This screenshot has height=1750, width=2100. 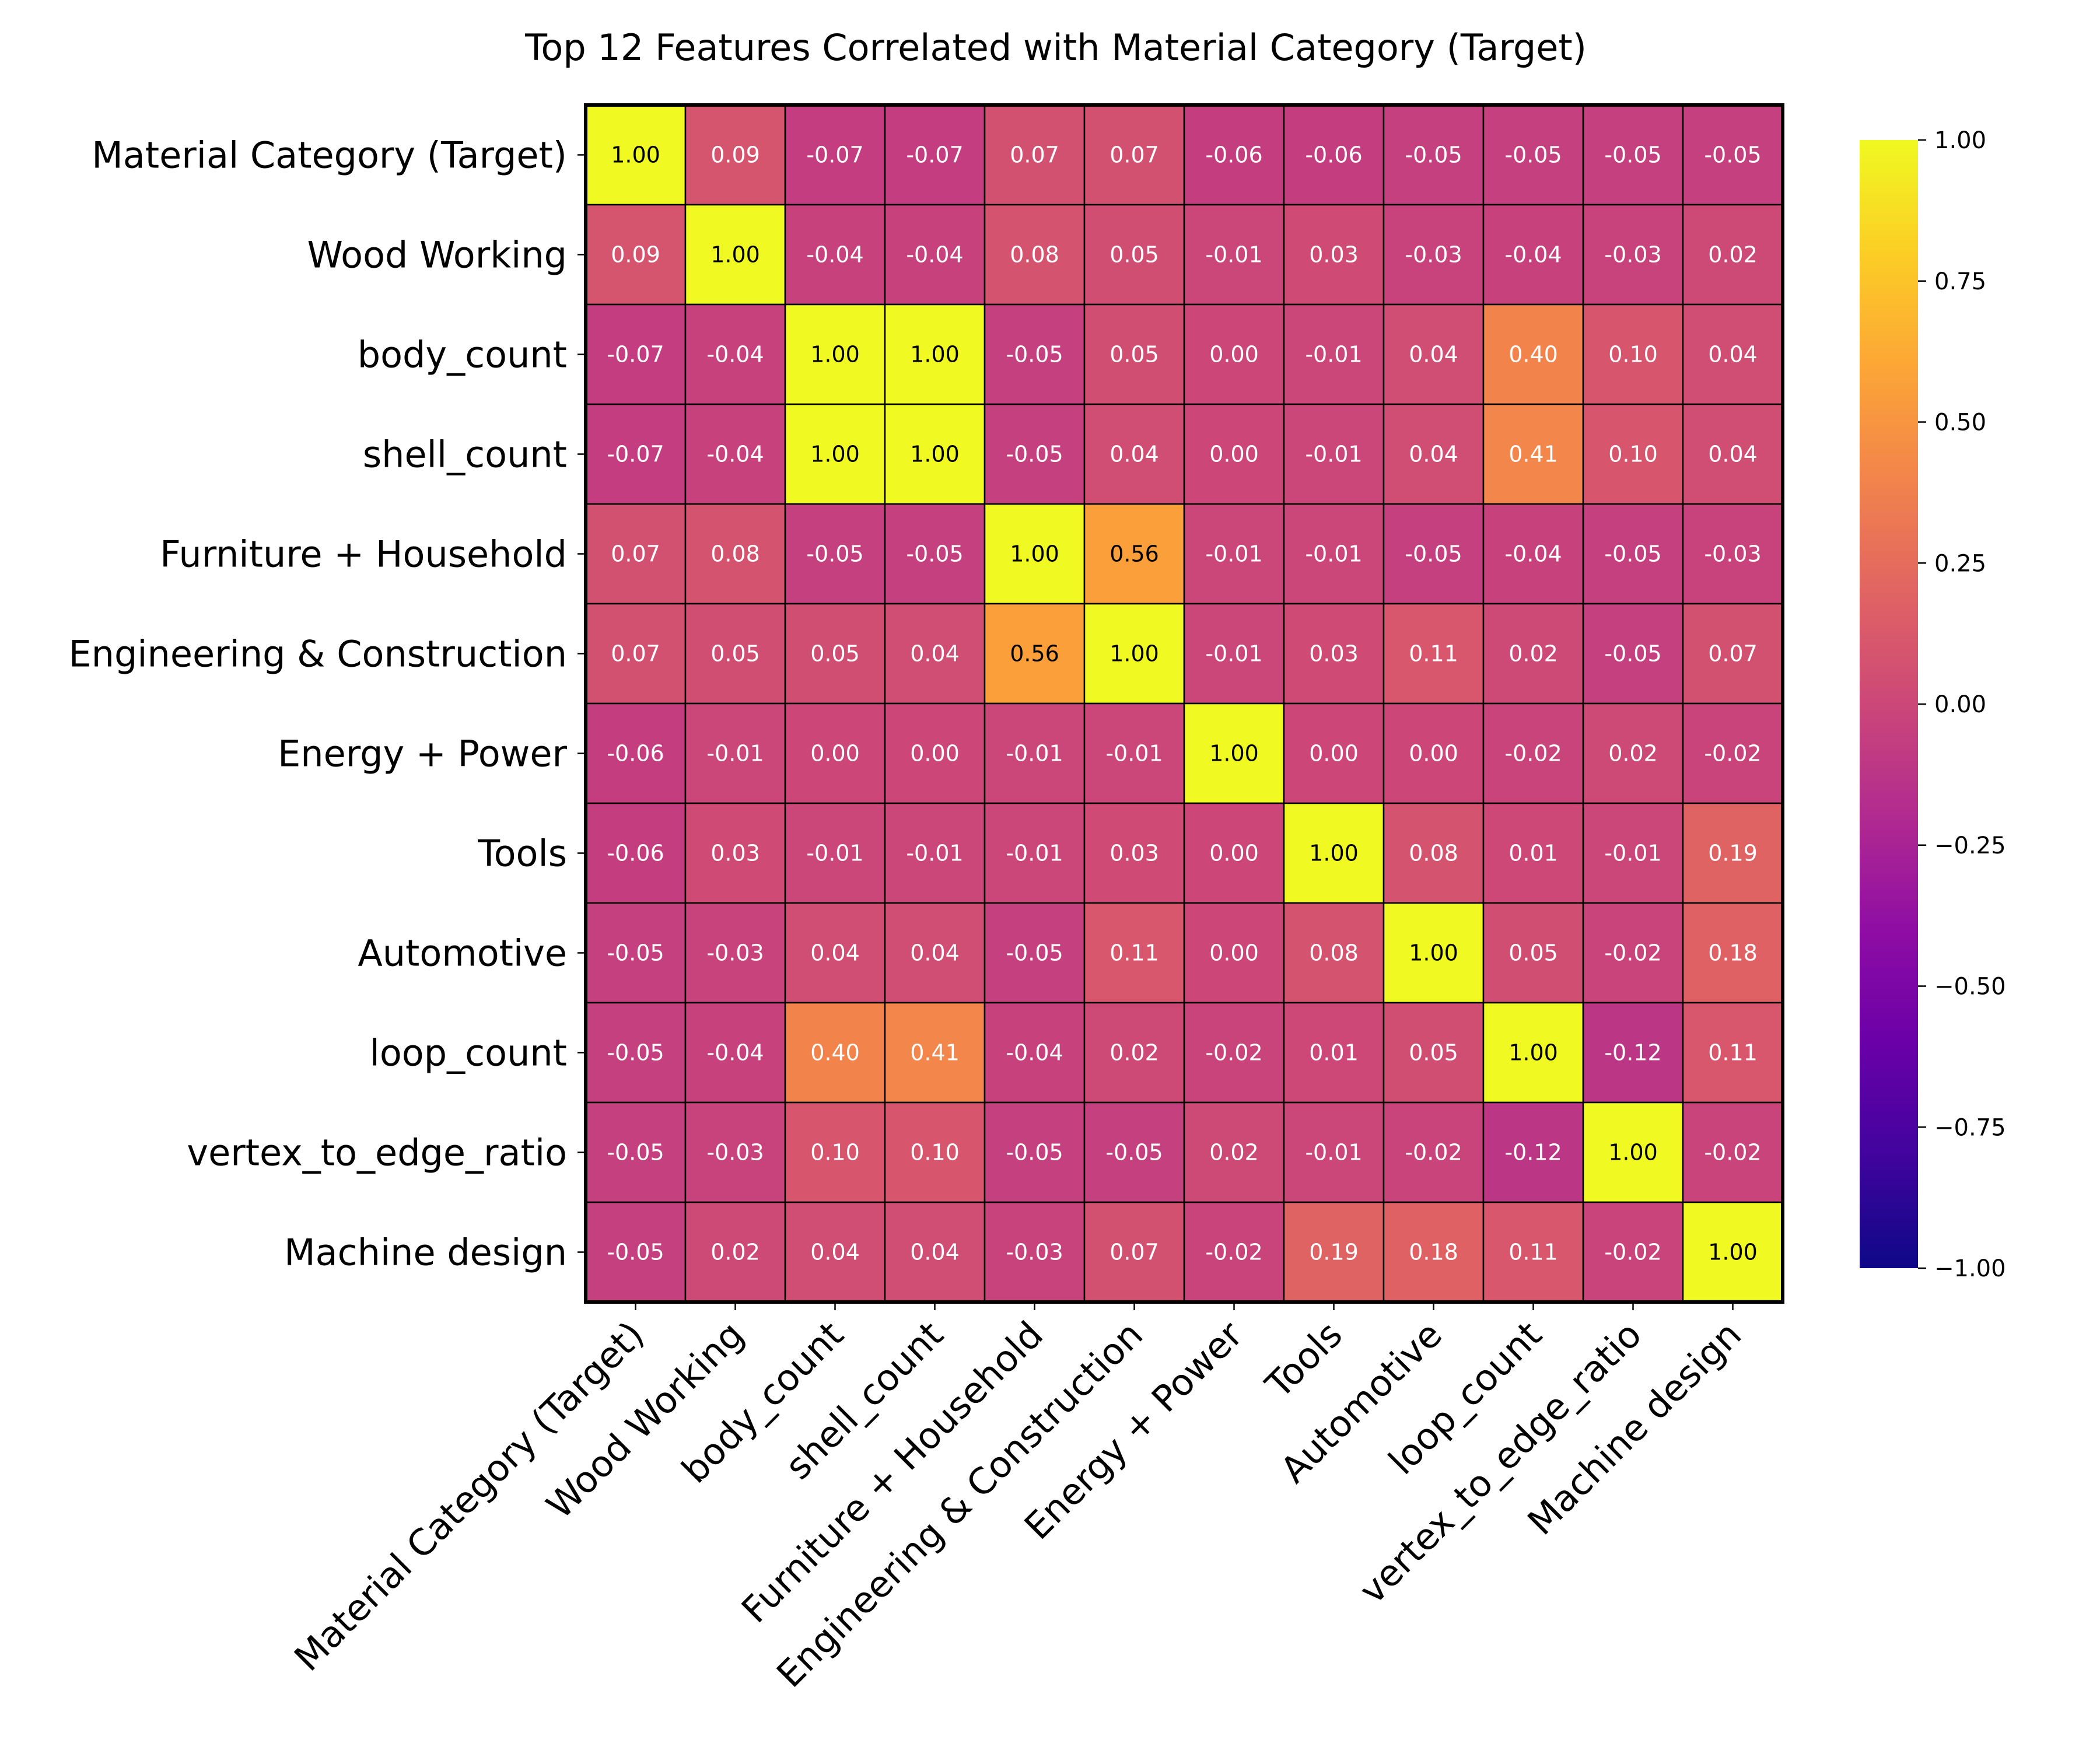 I want to click on cell-value-label: -0.07, so click(x=935, y=155).